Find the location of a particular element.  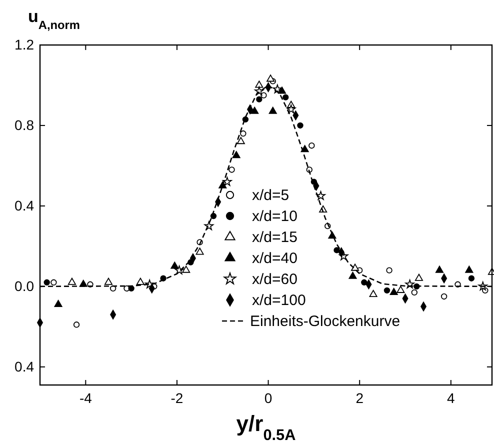

legend-label: x/d=100 is located at coordinates (279, 300).